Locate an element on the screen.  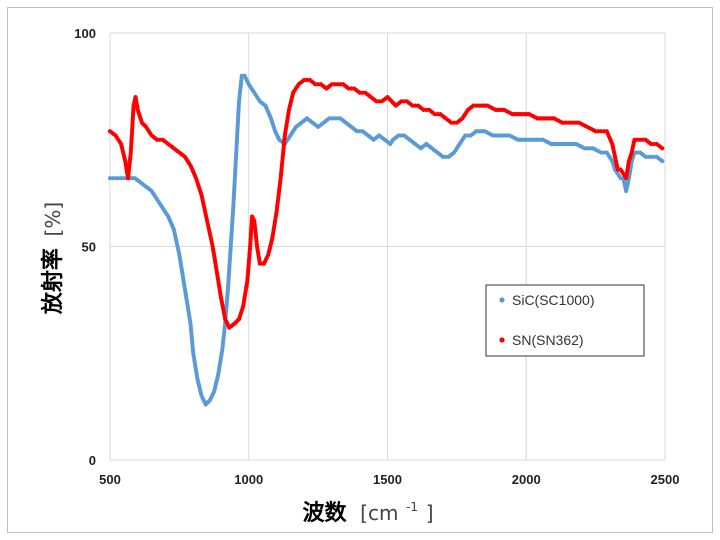
legend-marker-sic is located at coordinates (502, 300).